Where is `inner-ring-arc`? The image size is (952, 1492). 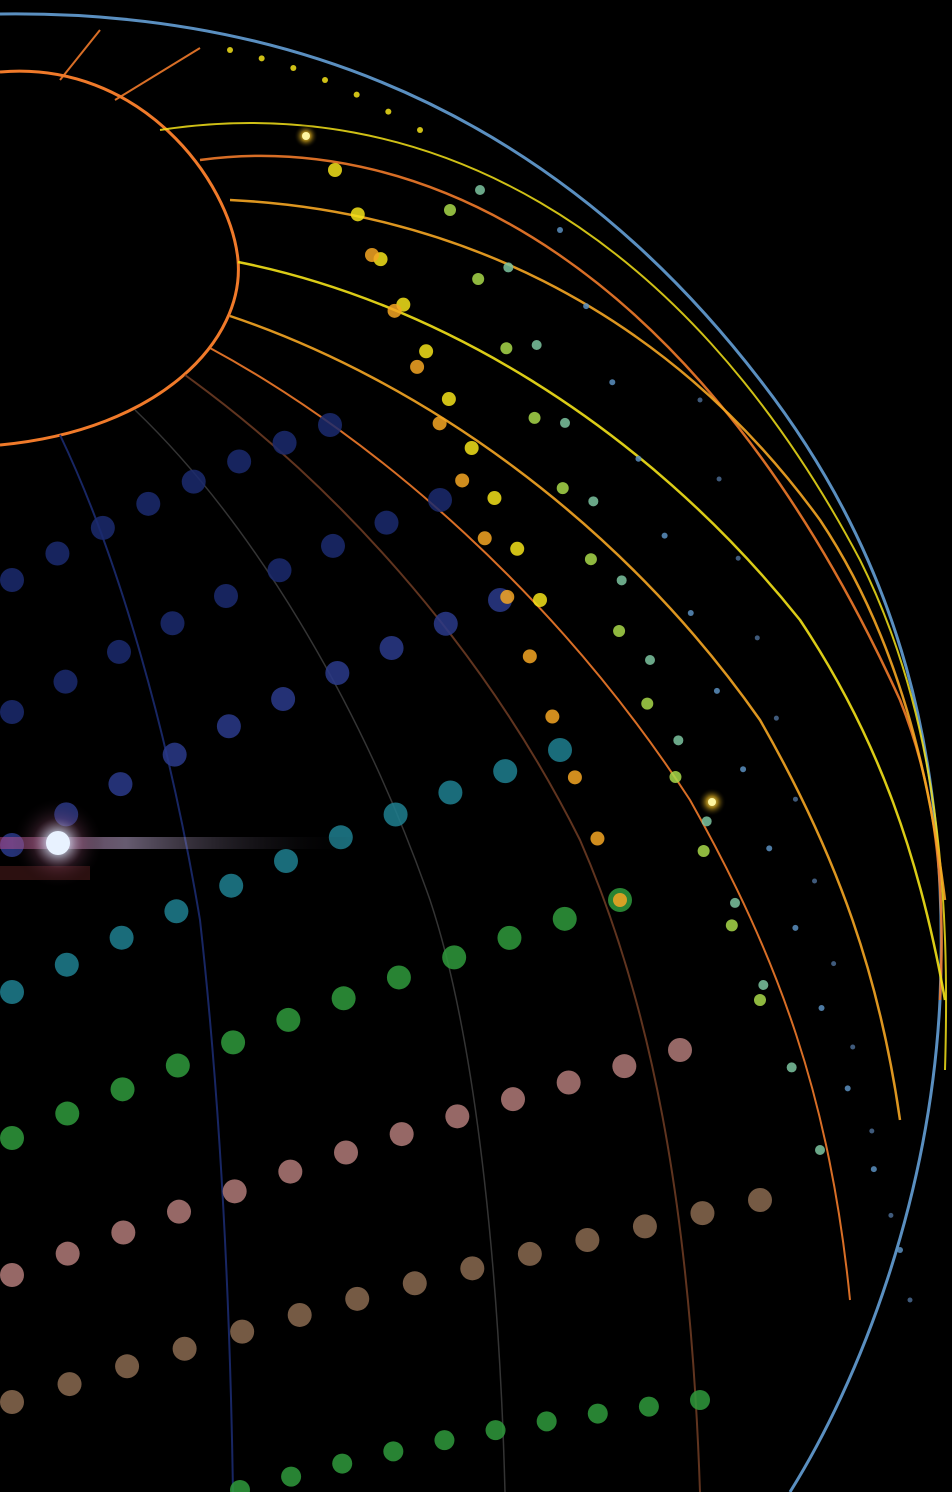 inner-ring-arc is located at coordinates (120, 258).